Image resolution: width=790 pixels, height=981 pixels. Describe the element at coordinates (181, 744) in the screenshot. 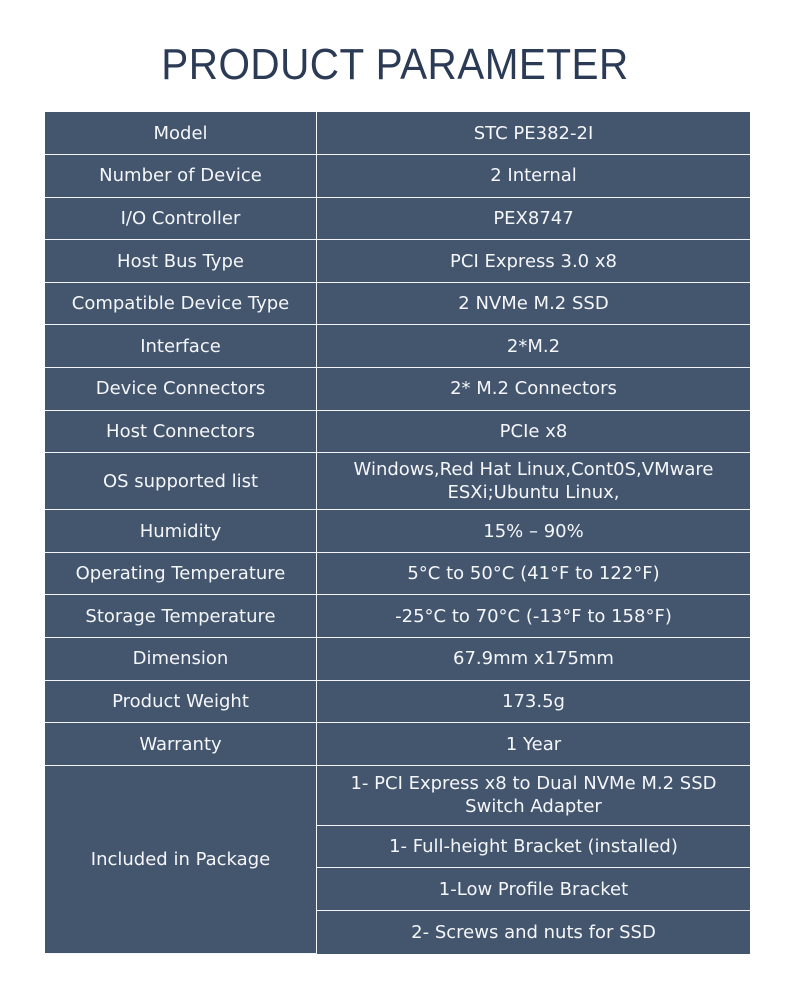

I see `parameter-label: Warranty` at that location.